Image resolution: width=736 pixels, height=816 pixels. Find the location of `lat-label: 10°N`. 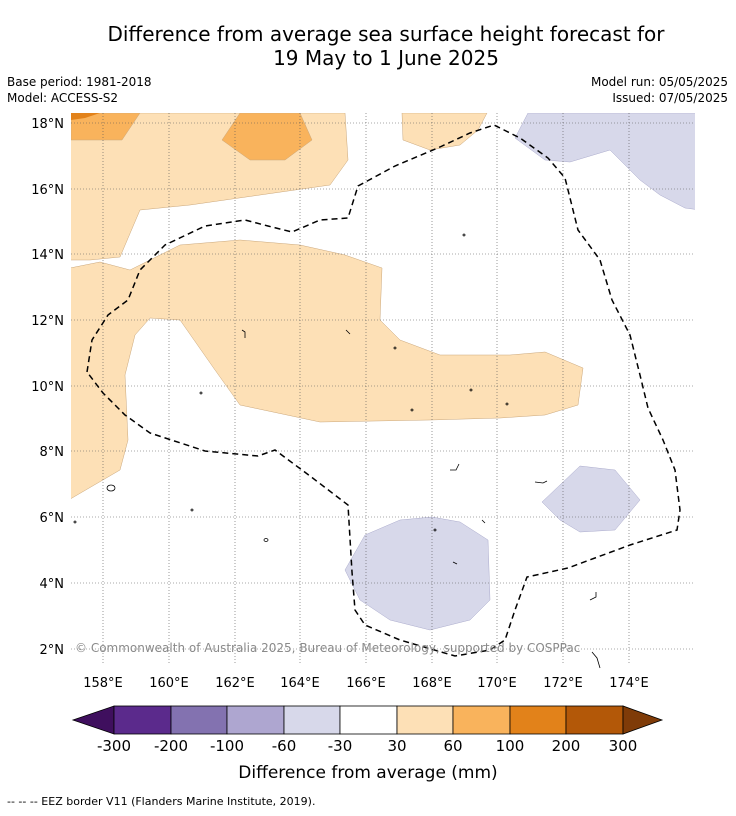

lat-label: 10°N is located at coordinates (47, 387).